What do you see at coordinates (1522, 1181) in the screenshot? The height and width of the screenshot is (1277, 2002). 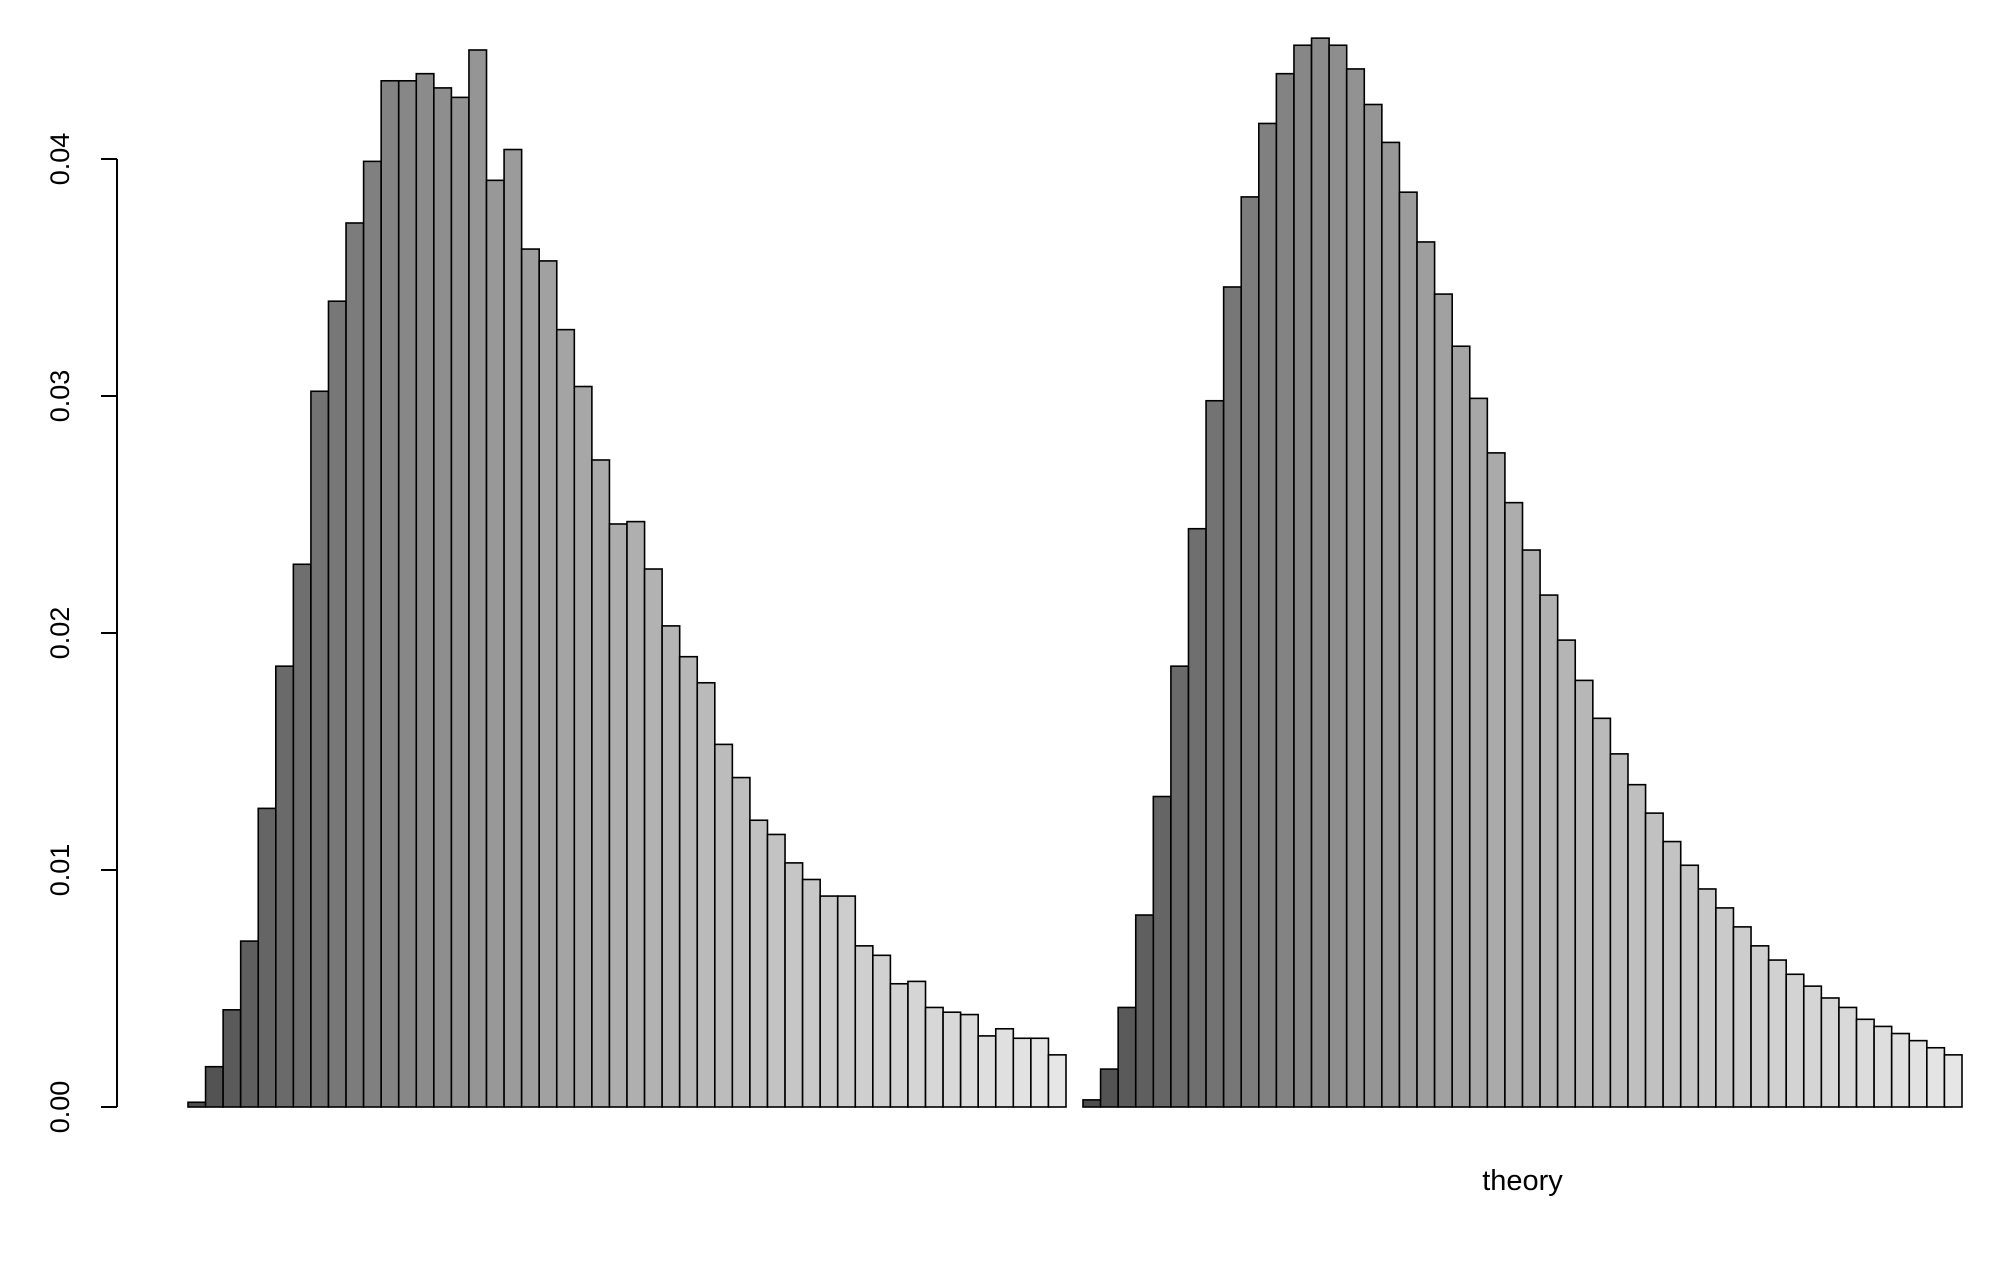 I see `panel-2-x-axis-label: theory` at bounding box center [1522, 1181].